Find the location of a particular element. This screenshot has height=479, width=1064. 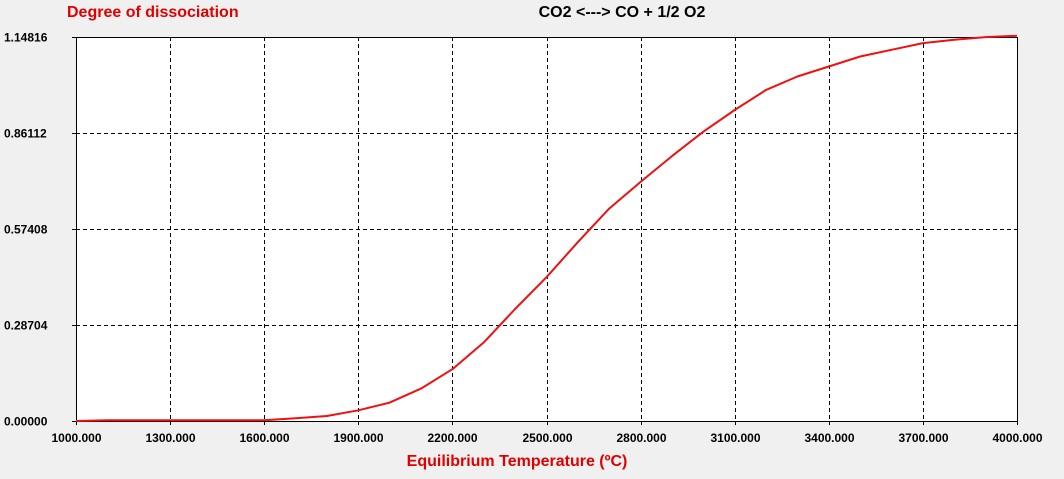

x-tick-label: 1000.000 is located at coordinates (76, 438).